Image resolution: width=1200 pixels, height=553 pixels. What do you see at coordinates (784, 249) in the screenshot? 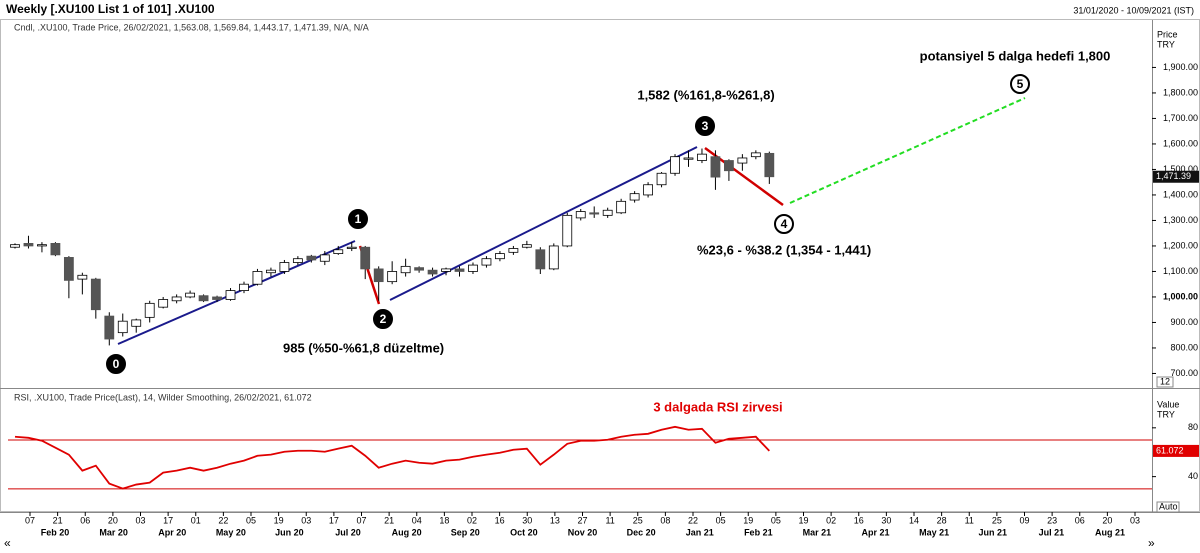
I see `annotation: %23,6 - %38.2 (1,354 - 1,441)` at bounding box center [784, 249].